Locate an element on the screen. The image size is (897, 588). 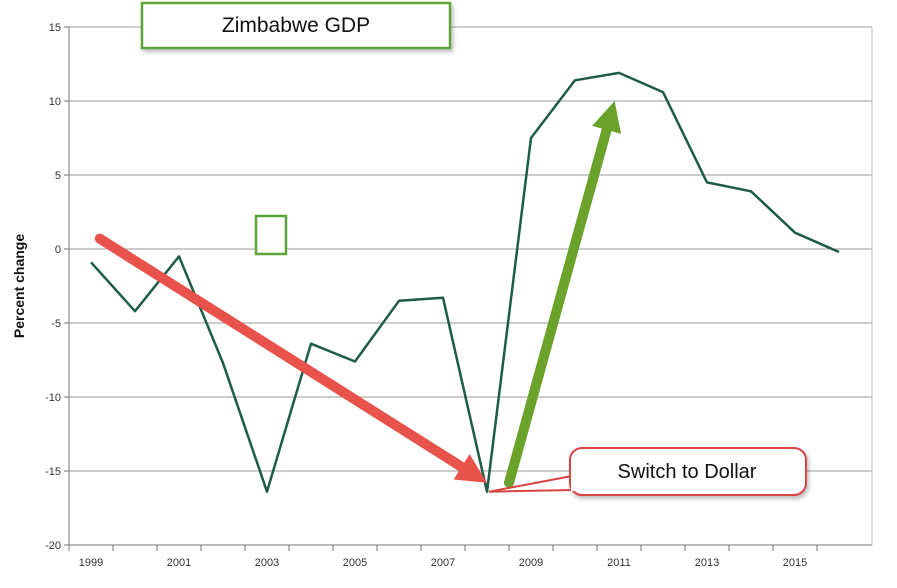
x-tick-label: 2001 is located at coordinates (179, 563).